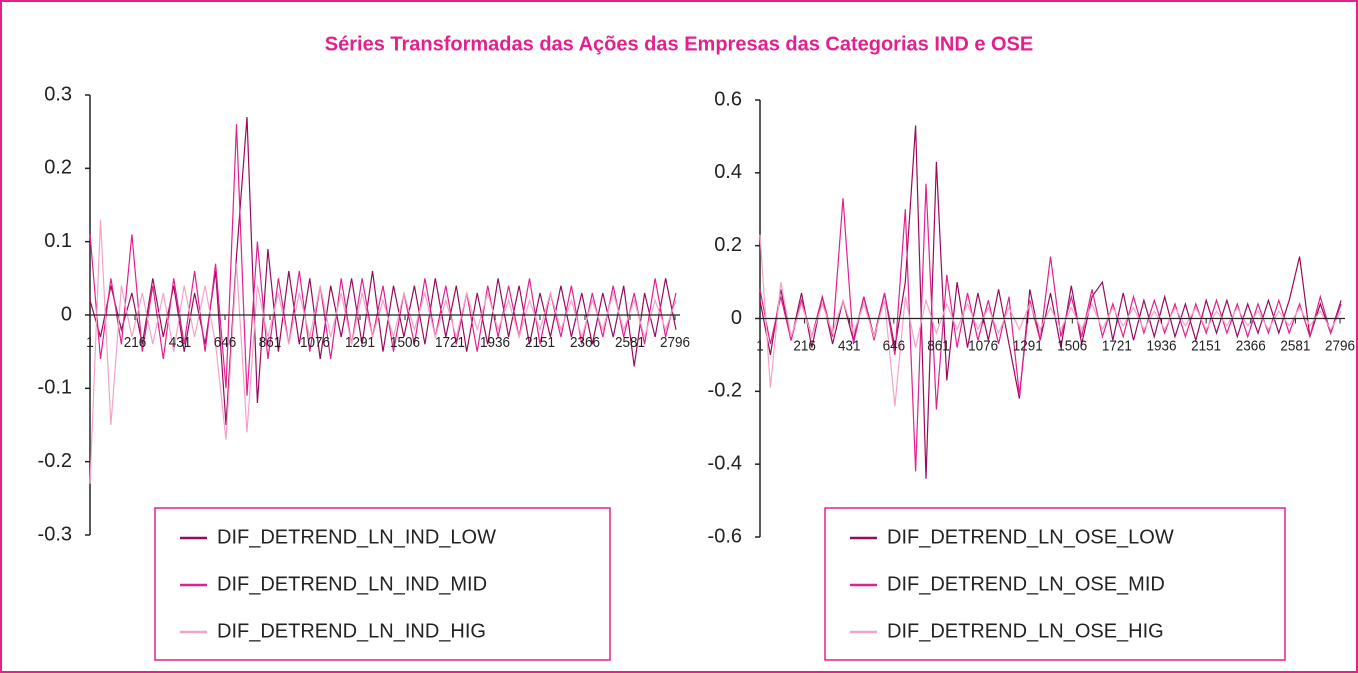 The height and width of the screenshot is (673, 1358). I want to click on legend-label: DIF_DETREND_LN_IND_LOW, so click(356, 537).